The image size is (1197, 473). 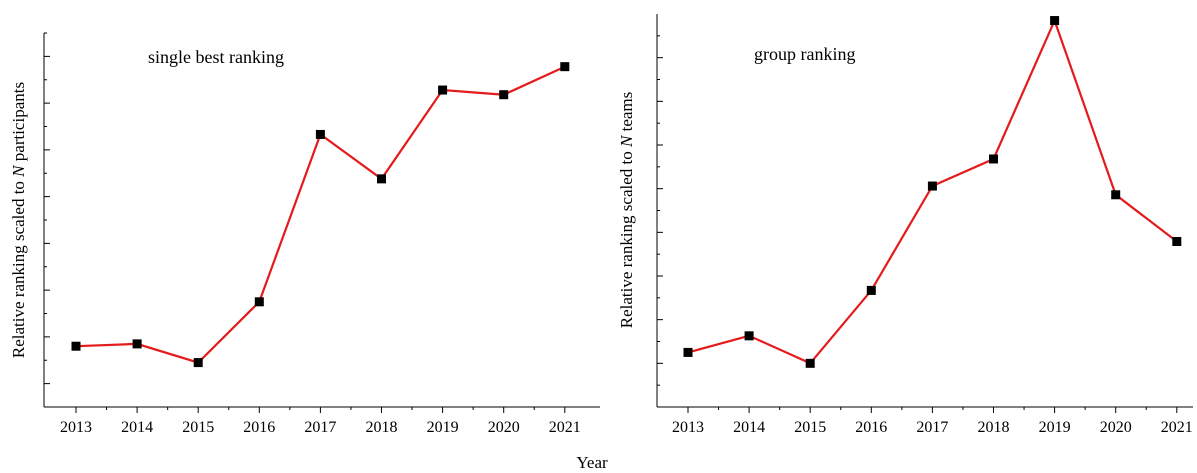 What do you see at coordinates (592, 462) in the screenshot?
I see `shared-x-axis-label: Year` at bounding box center [592, 462].